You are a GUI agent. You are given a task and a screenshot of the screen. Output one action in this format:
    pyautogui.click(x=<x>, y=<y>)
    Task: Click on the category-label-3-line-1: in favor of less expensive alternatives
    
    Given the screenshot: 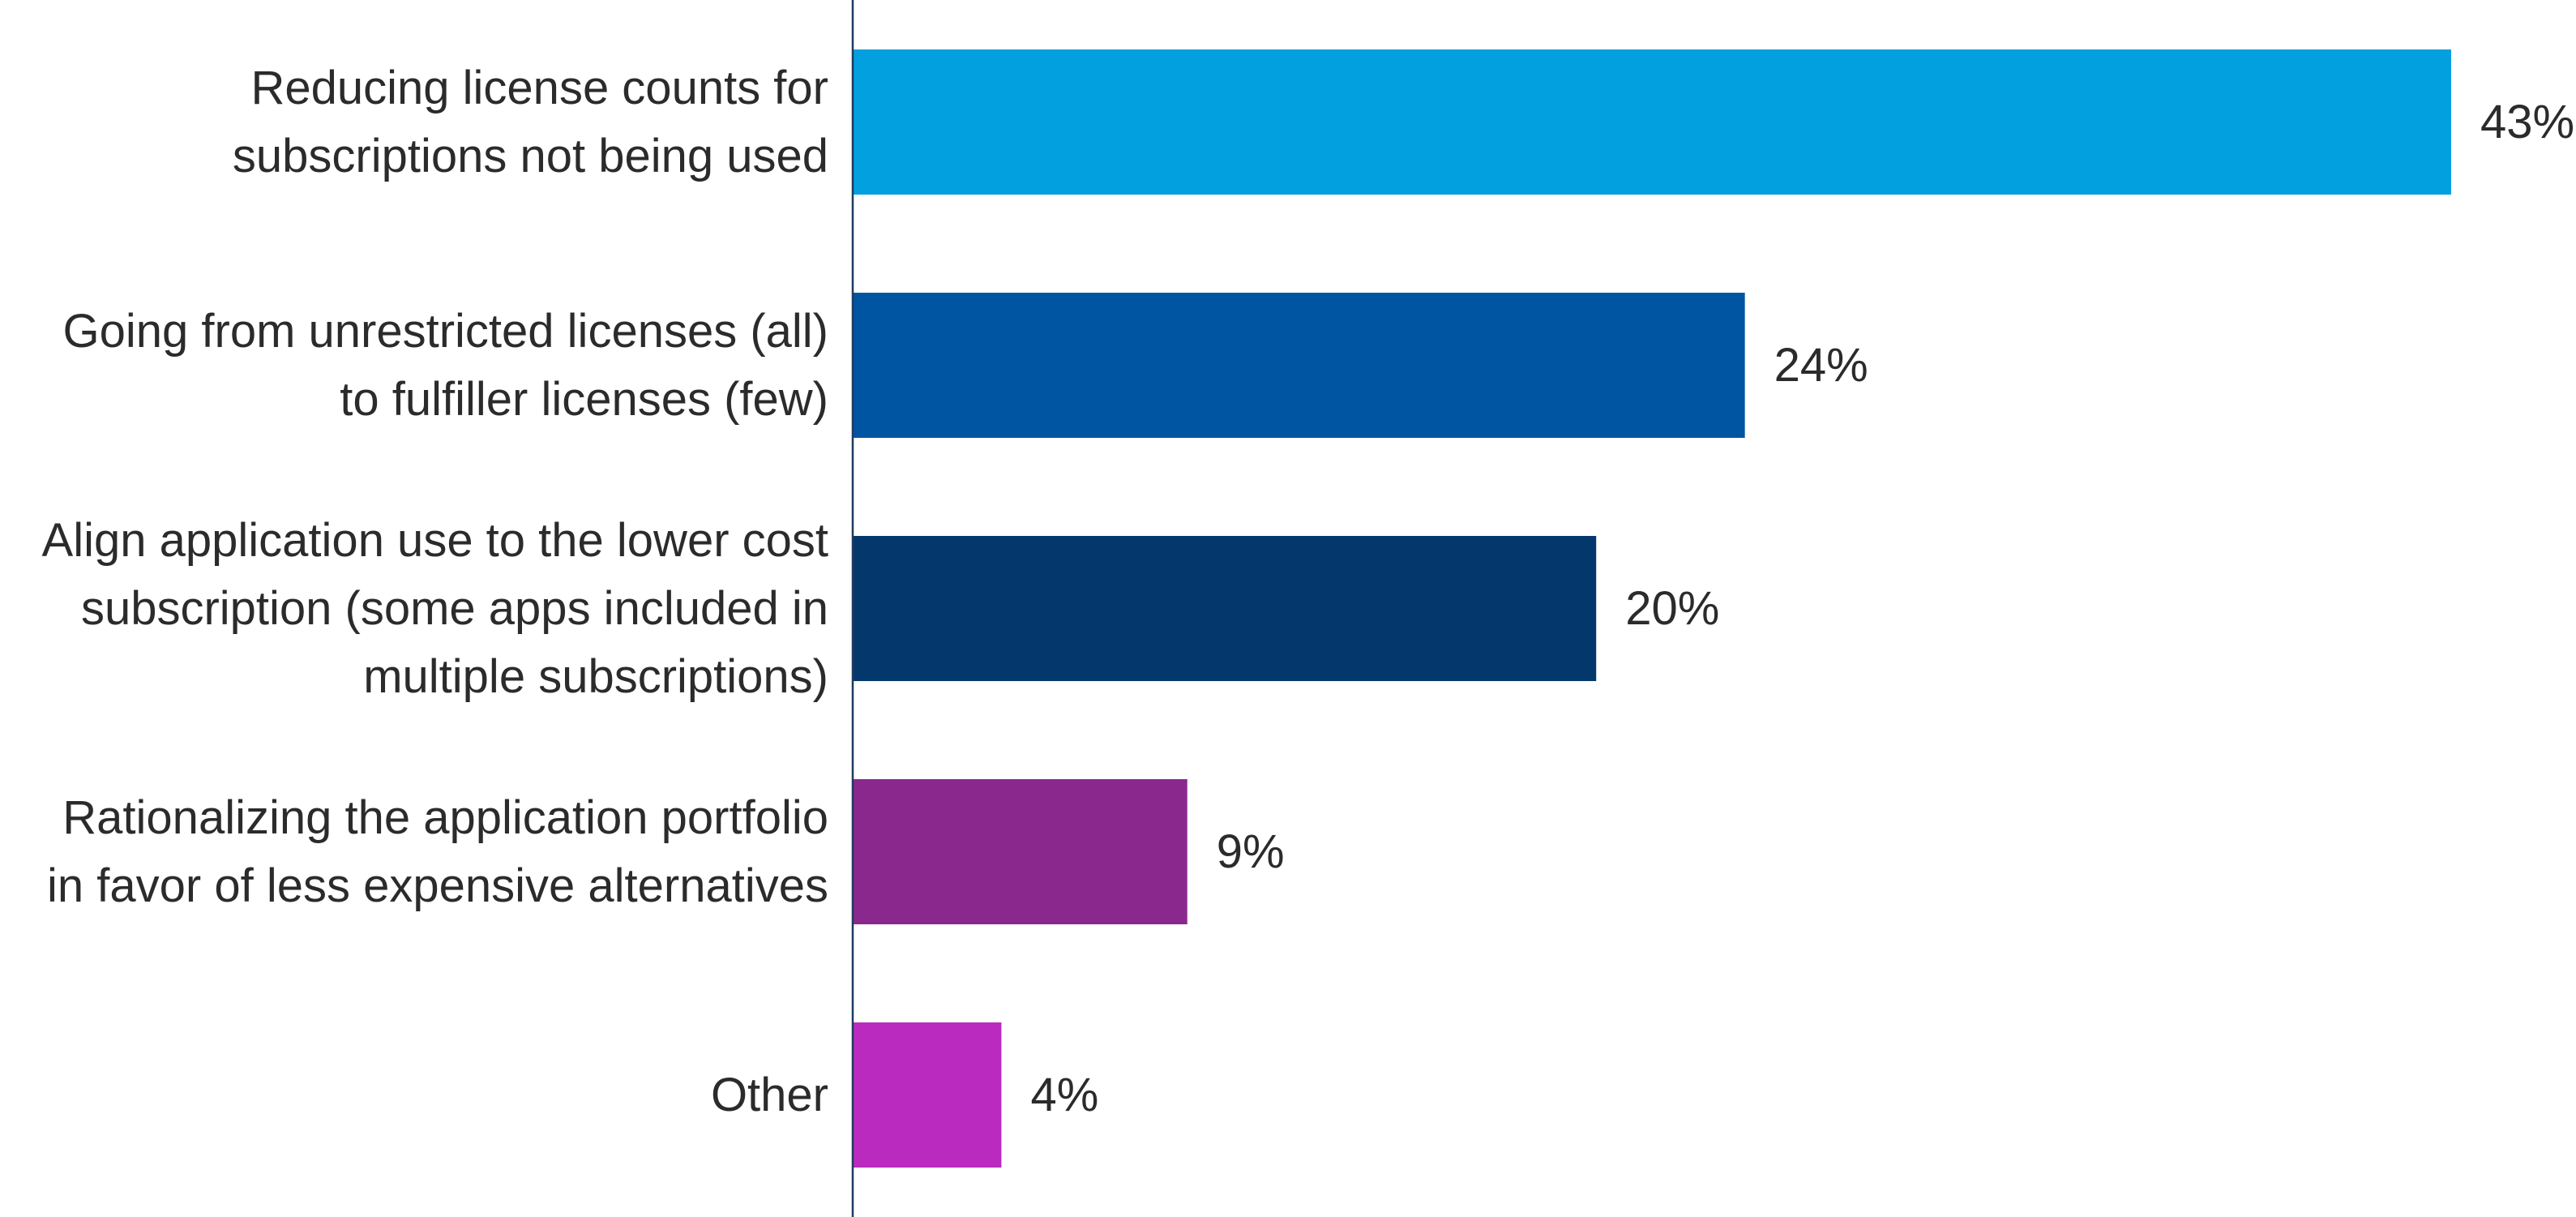 What is the action you would take?
    pyautogui.click(x=437, y=885)
    